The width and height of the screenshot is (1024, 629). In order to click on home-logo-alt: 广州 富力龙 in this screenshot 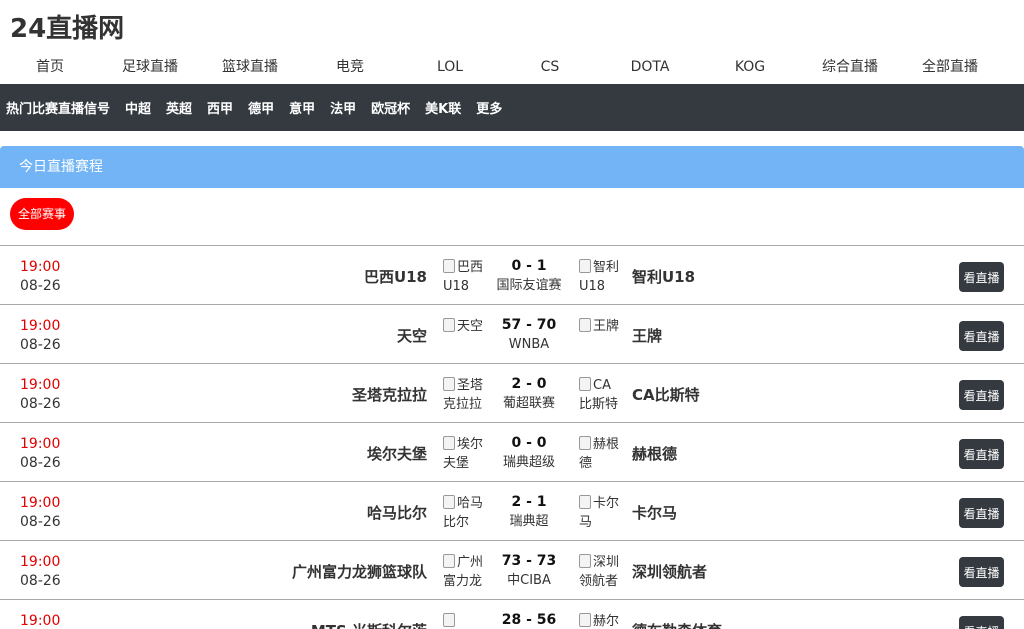, I will do `click(463, 572)`.